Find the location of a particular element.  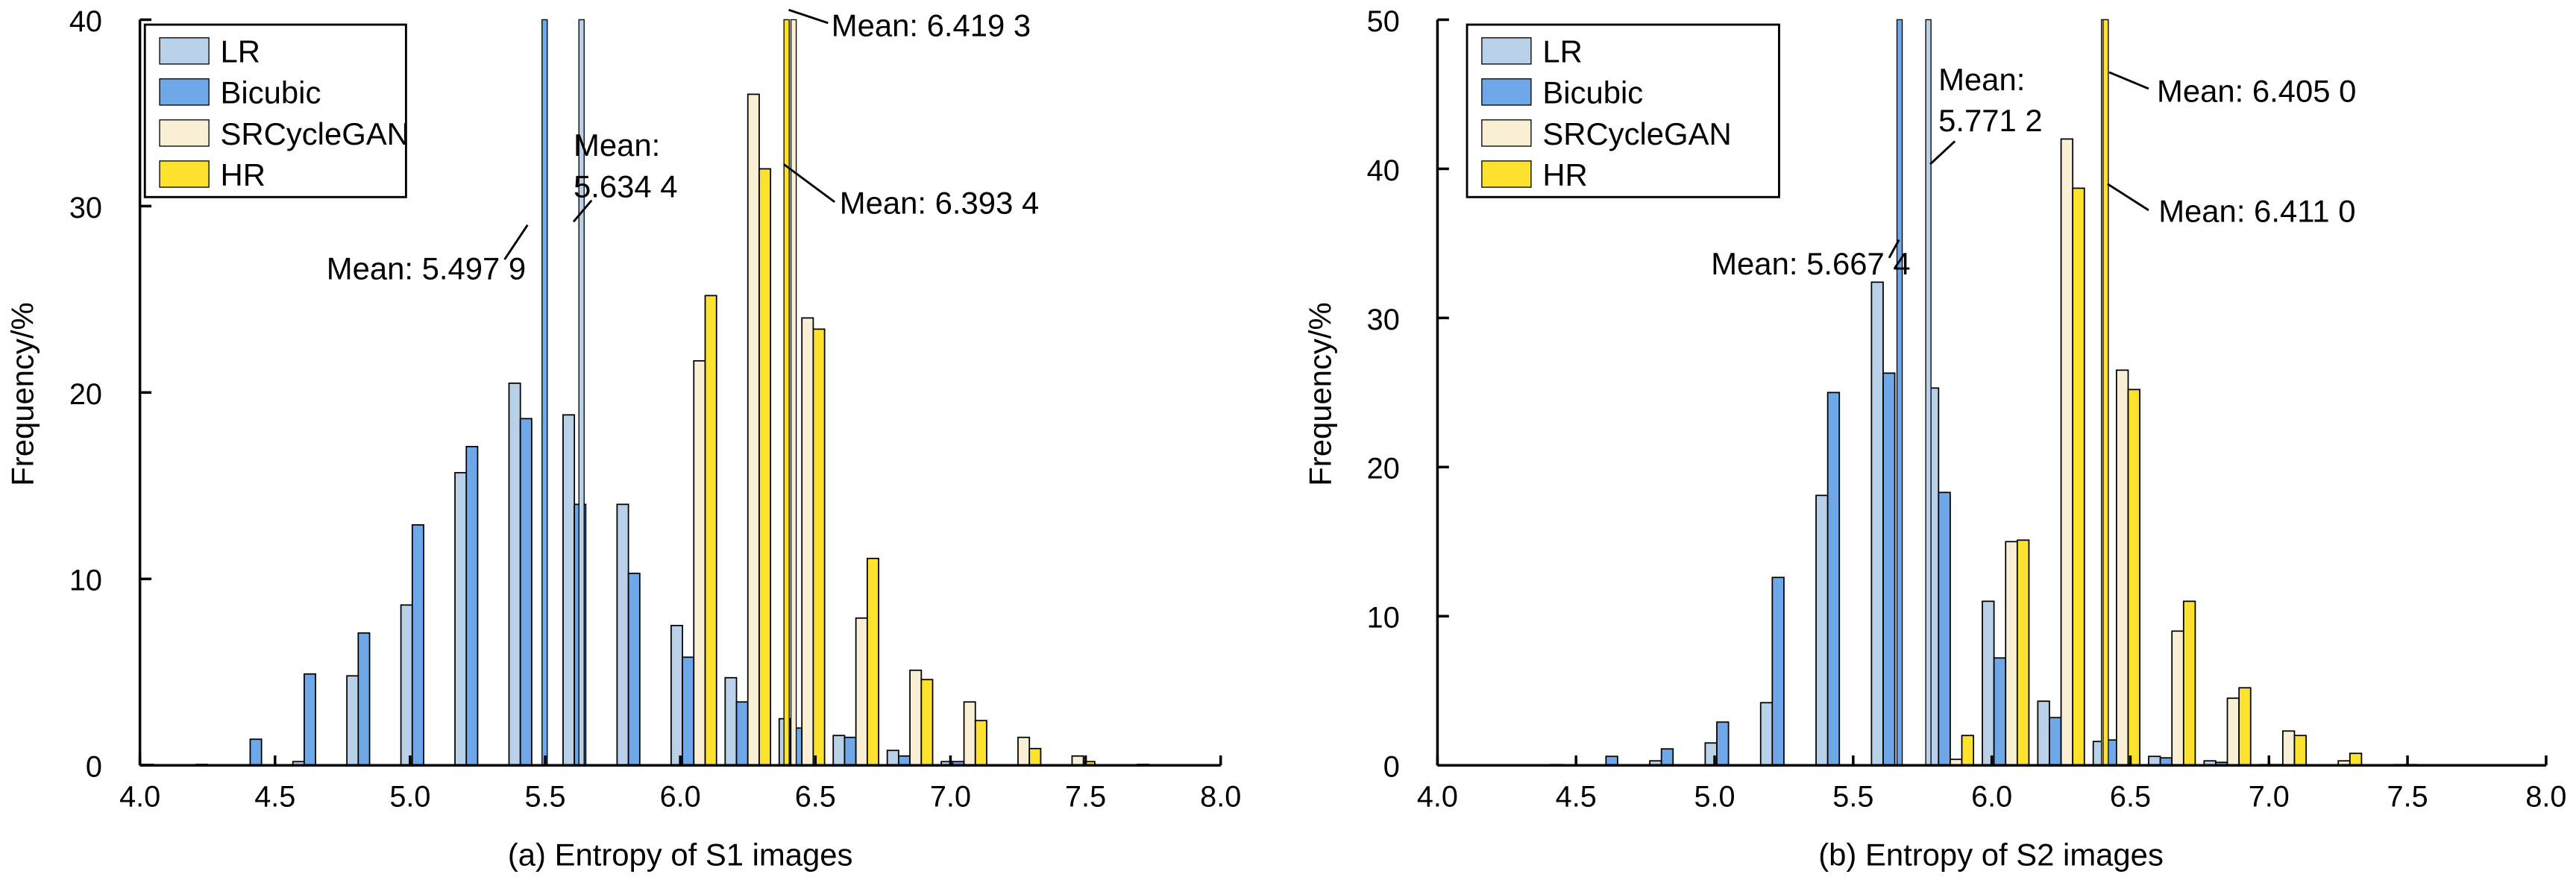

mean-bar-hr is located at coordinates (787, 392).